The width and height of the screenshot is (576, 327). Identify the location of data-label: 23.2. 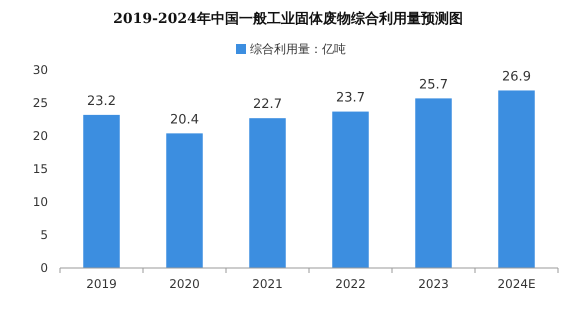
(101, 101).